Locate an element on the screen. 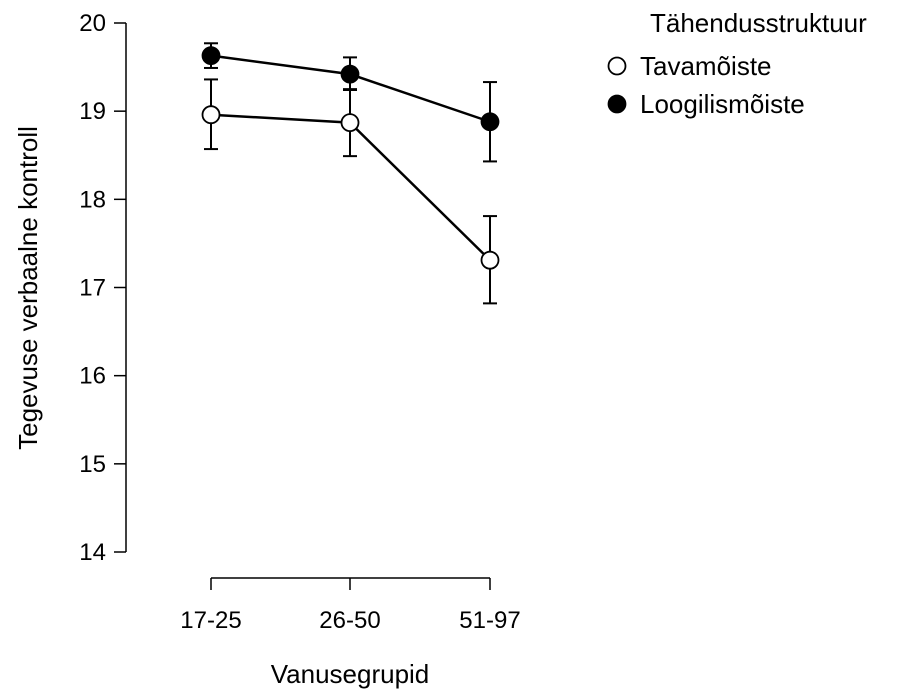  y-tick-label: 15 is located at coordinates (92, 464).